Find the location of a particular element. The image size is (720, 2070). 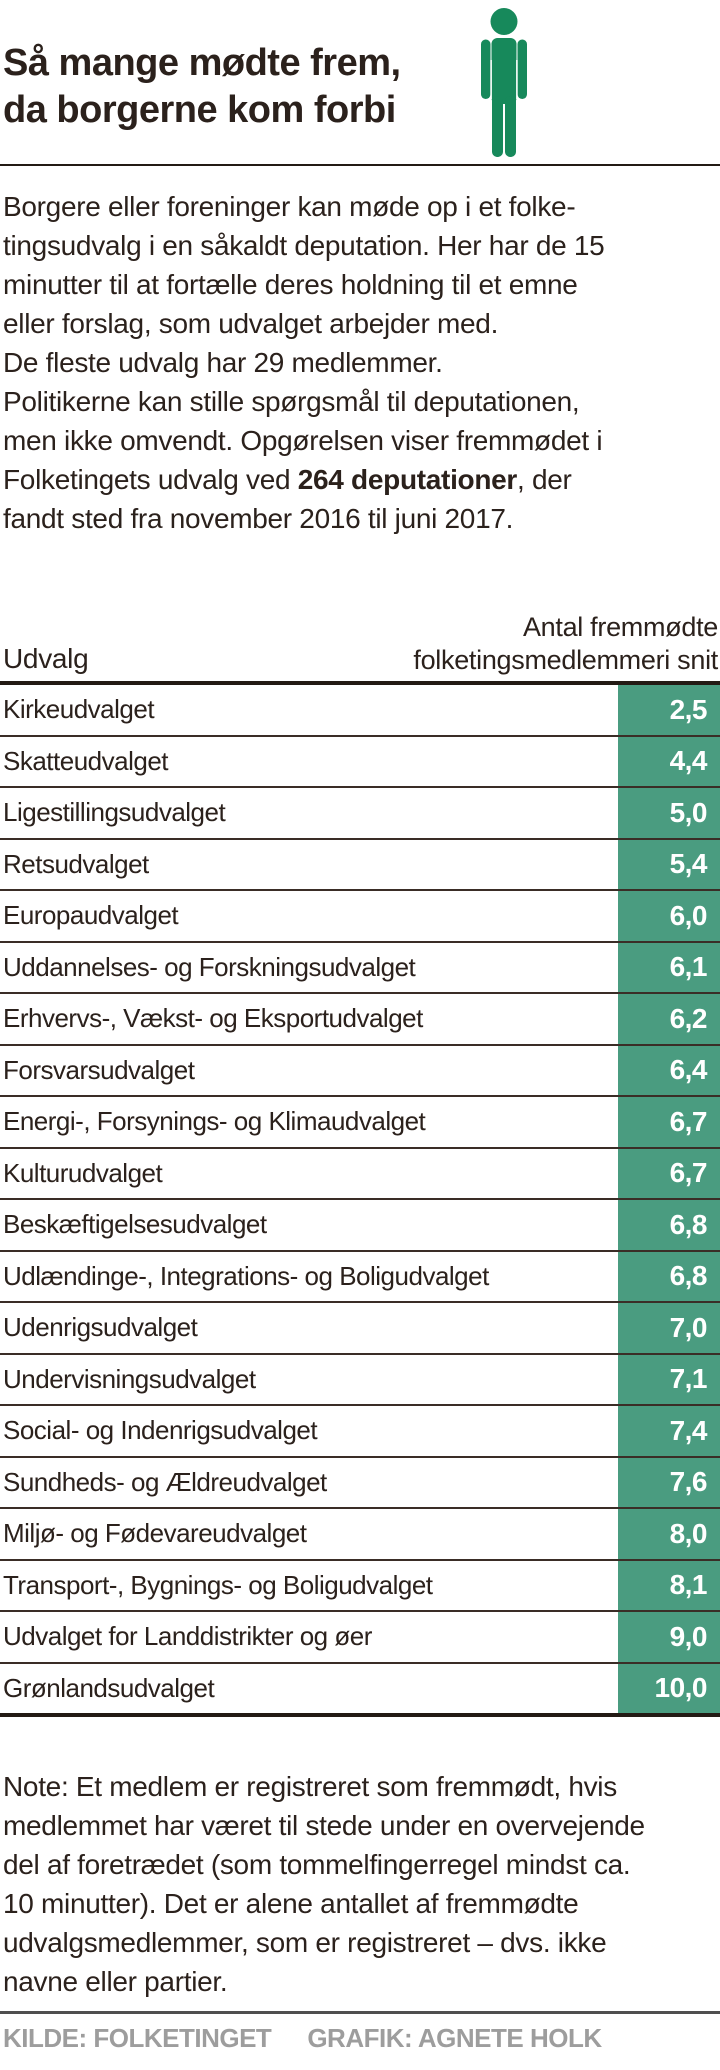

table-row: Udenrigsudvalget 7,0 is located at coordinates (360, 1329).